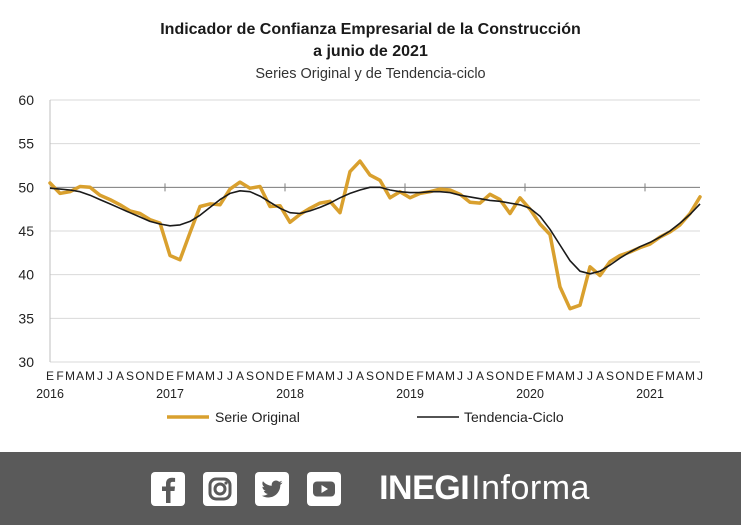 This screenshot has width=741, height=525. I want to click on facebook-icon, so click(168, 488).